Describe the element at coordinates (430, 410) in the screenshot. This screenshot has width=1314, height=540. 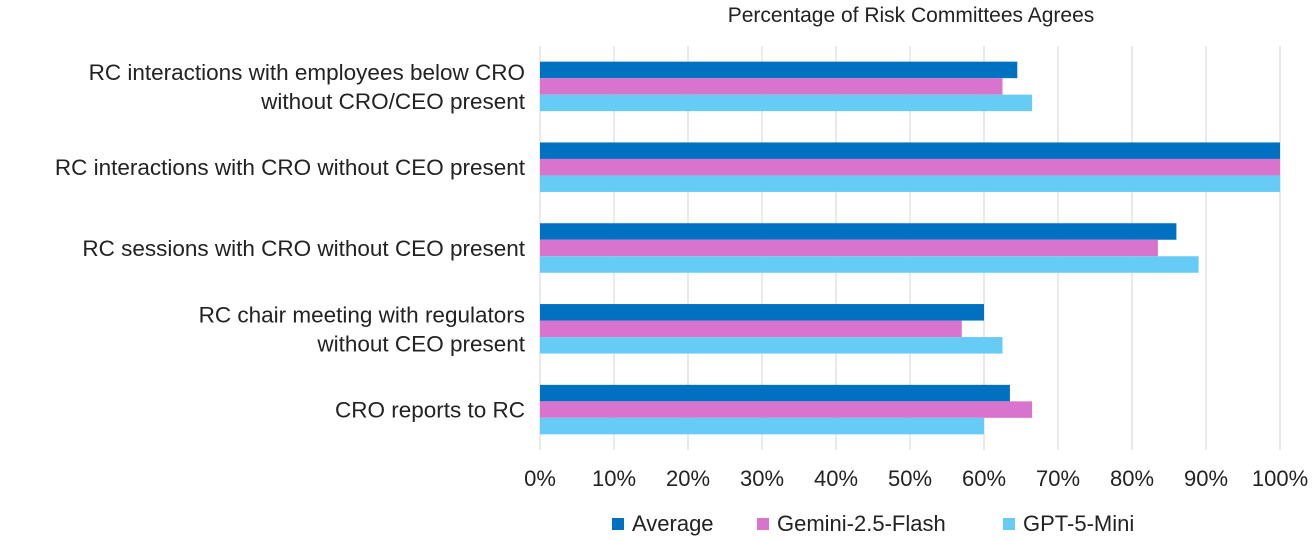
I see `category-label: CRO reports to RC` at that location.